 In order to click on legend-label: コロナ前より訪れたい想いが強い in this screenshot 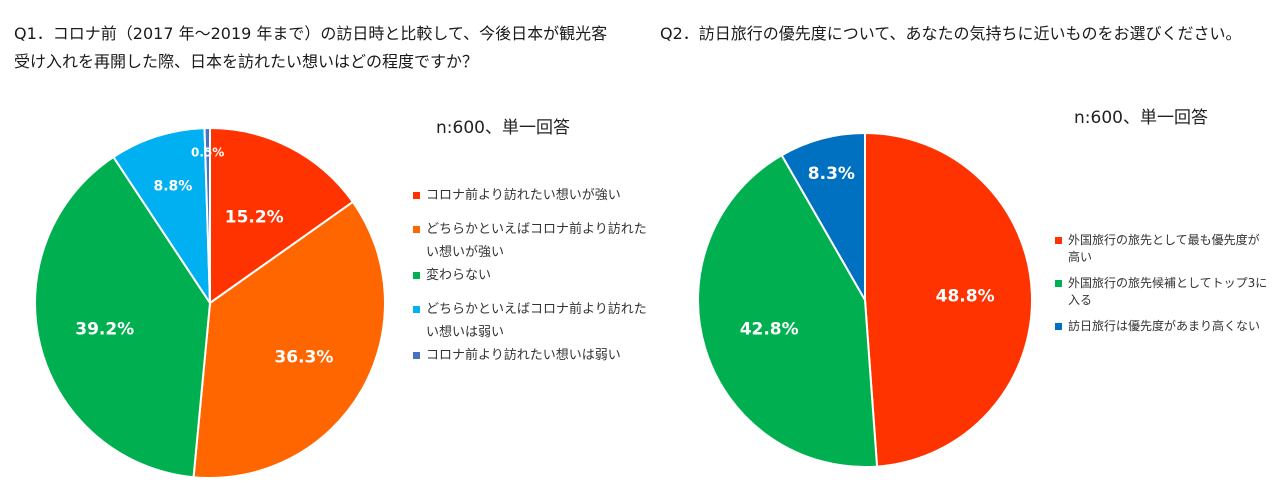, I will do `click(523, 195)`.